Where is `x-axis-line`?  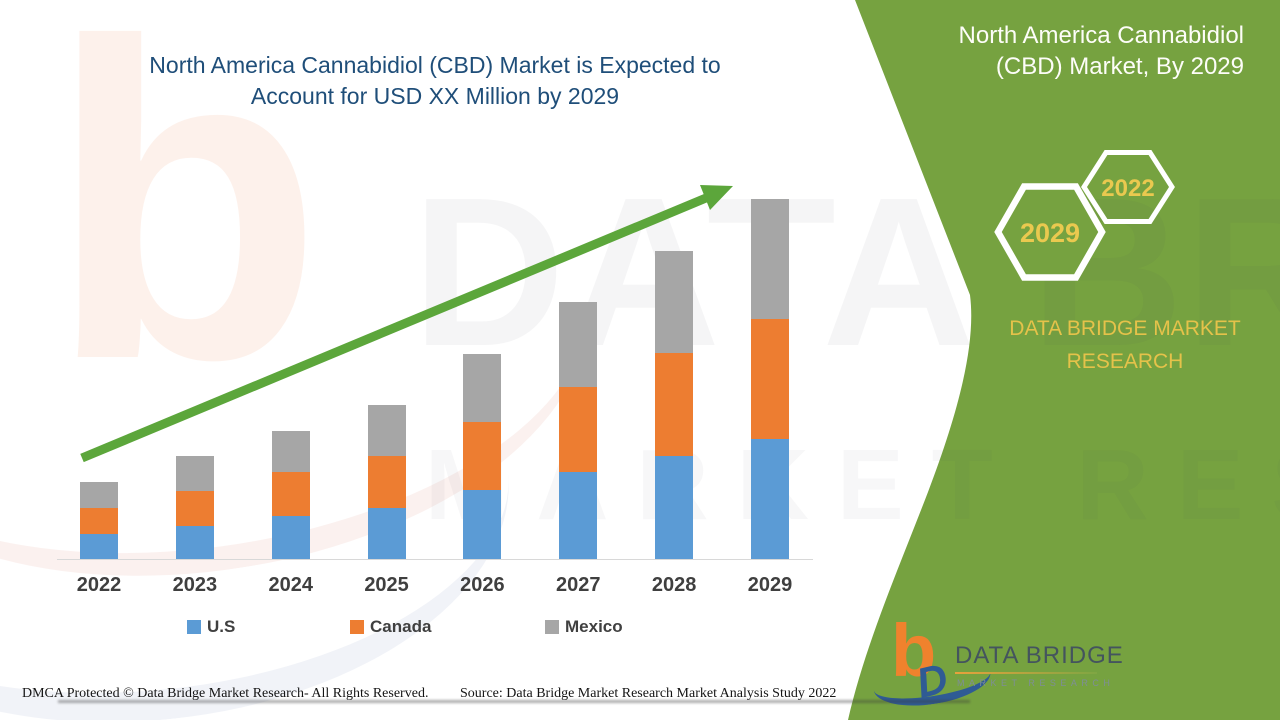
x-axis-line is located at coordinates (435, 559).